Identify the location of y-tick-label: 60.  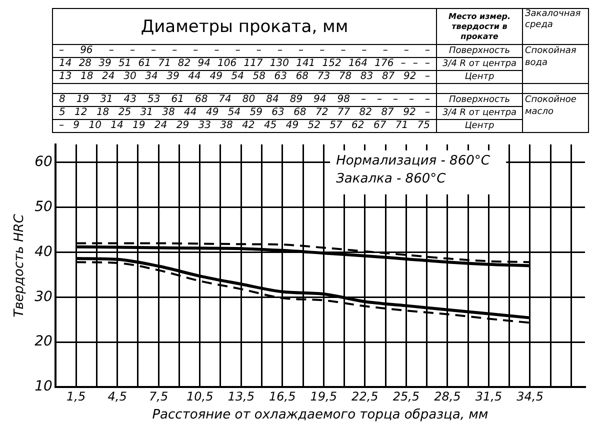
(43, 162).